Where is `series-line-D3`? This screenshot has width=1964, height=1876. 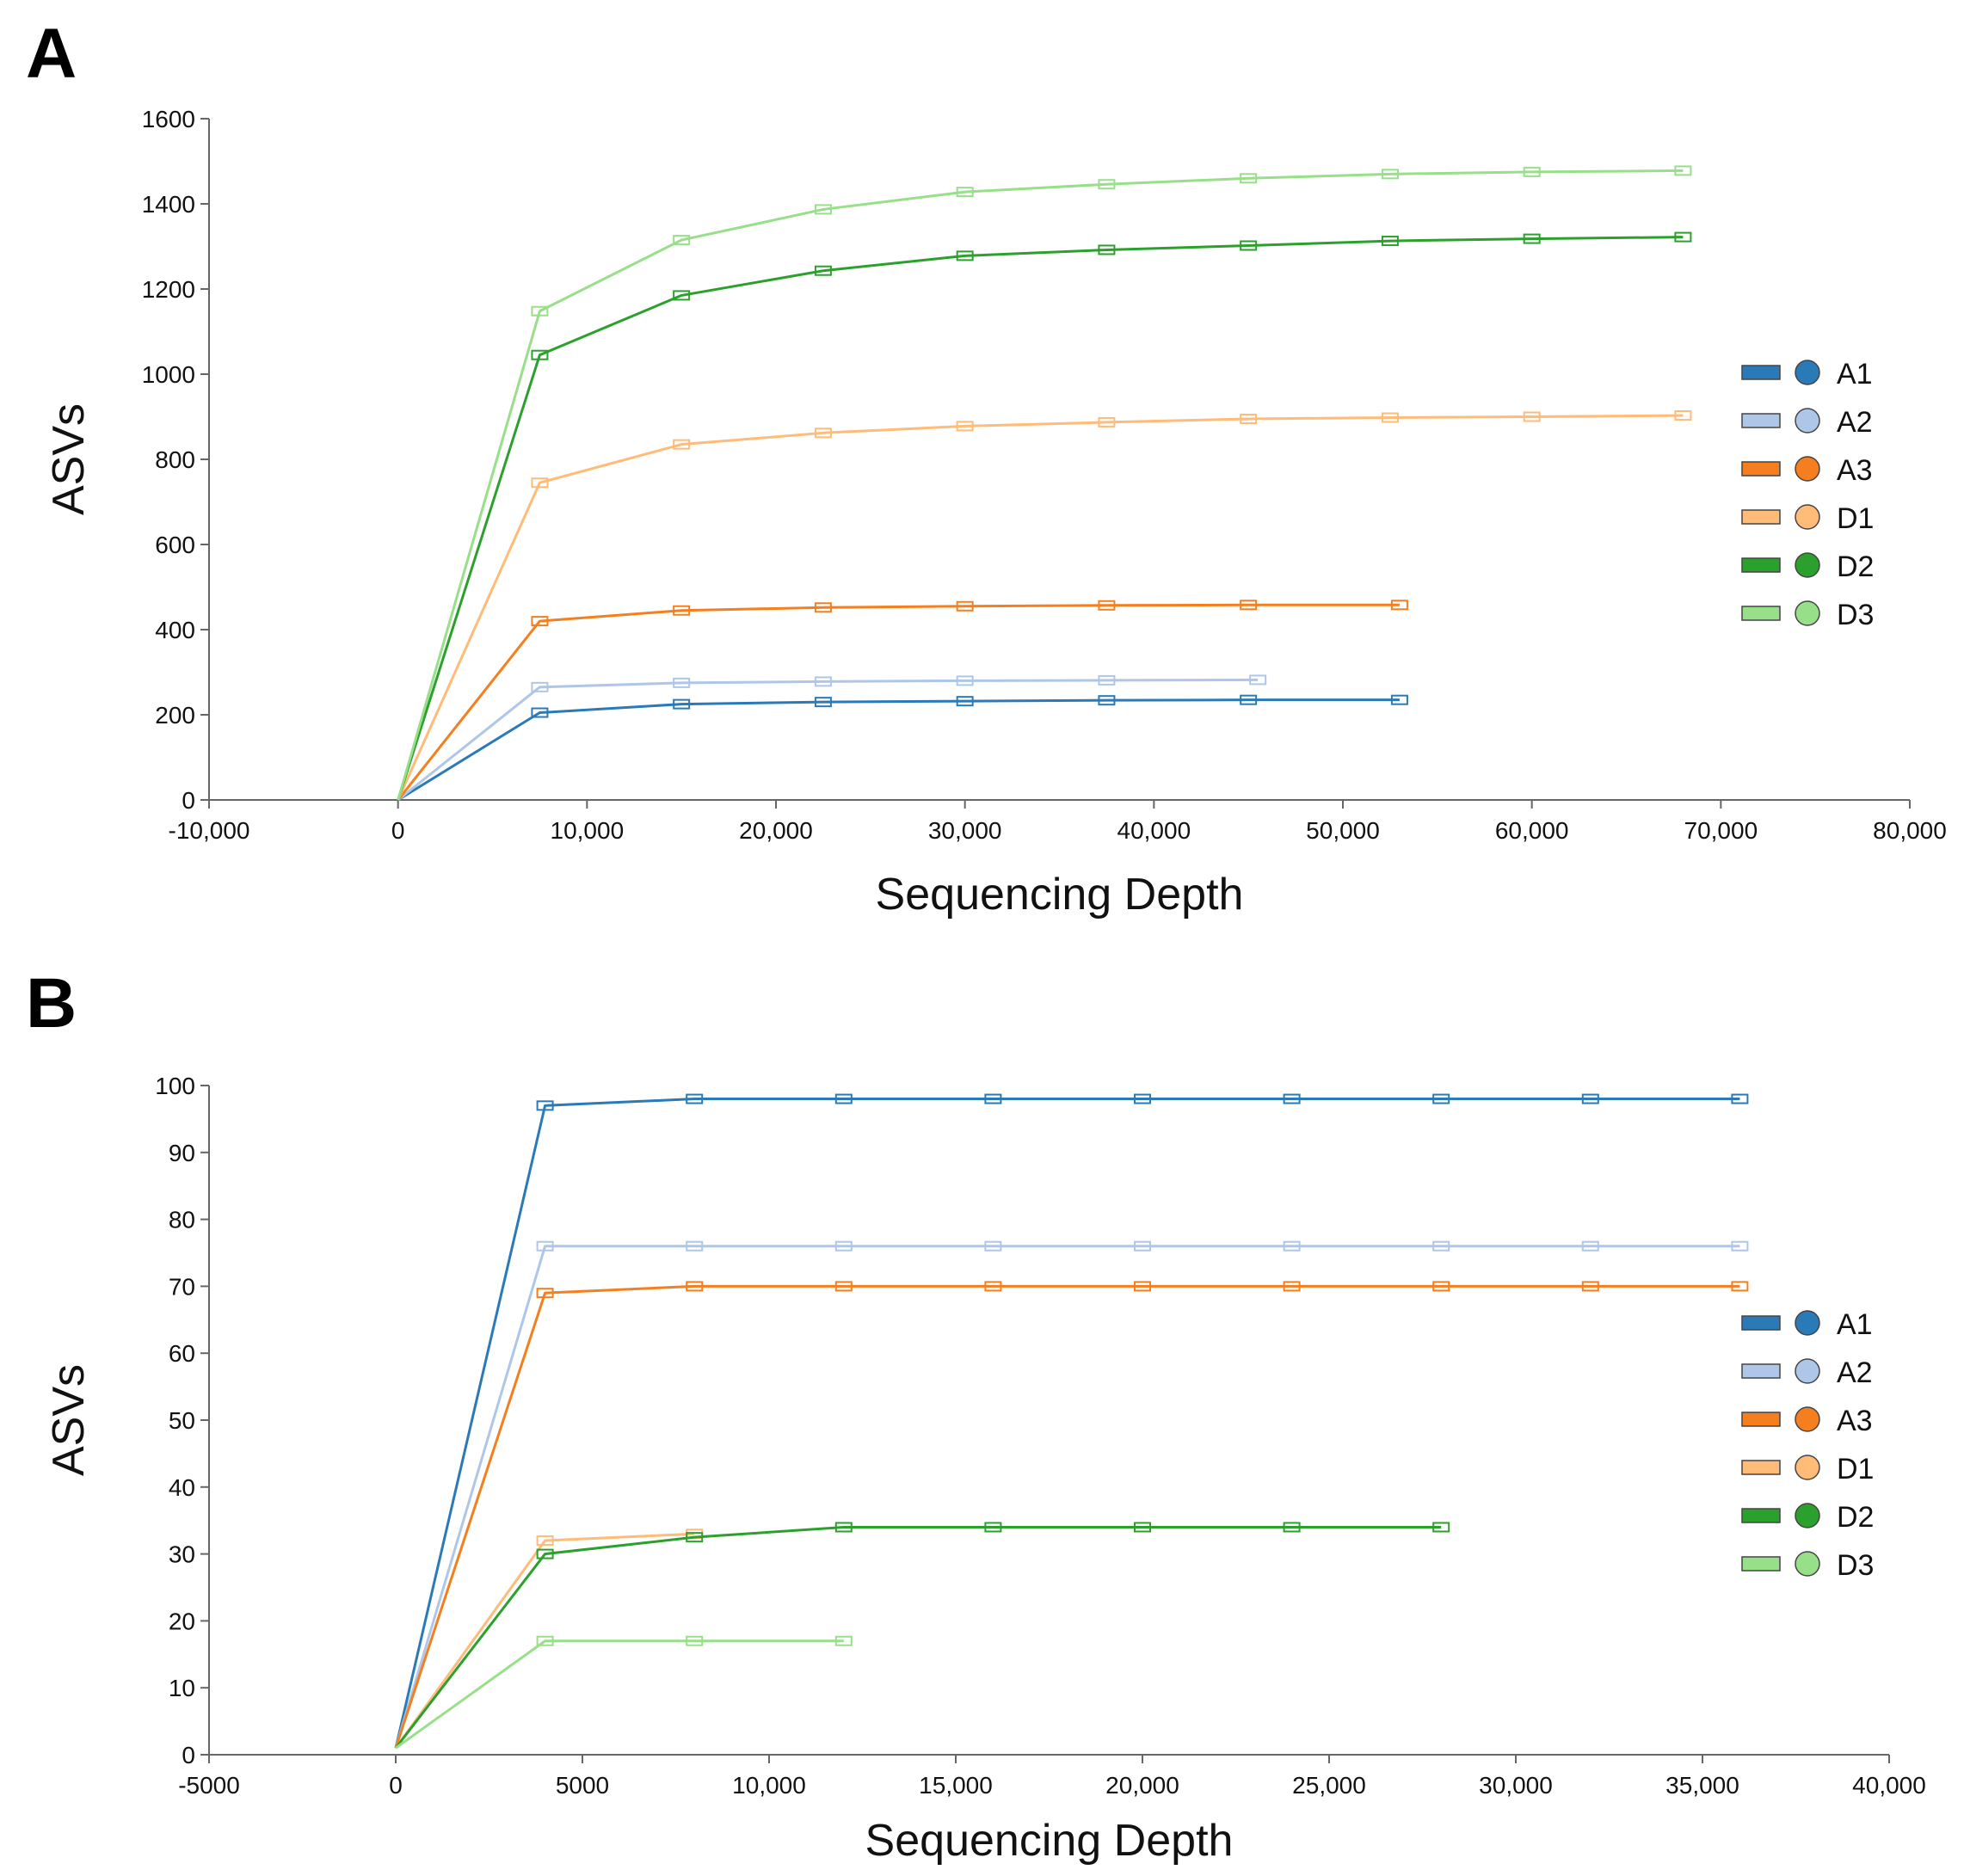
series-line-D3 is located at coordinates (620, 1694).